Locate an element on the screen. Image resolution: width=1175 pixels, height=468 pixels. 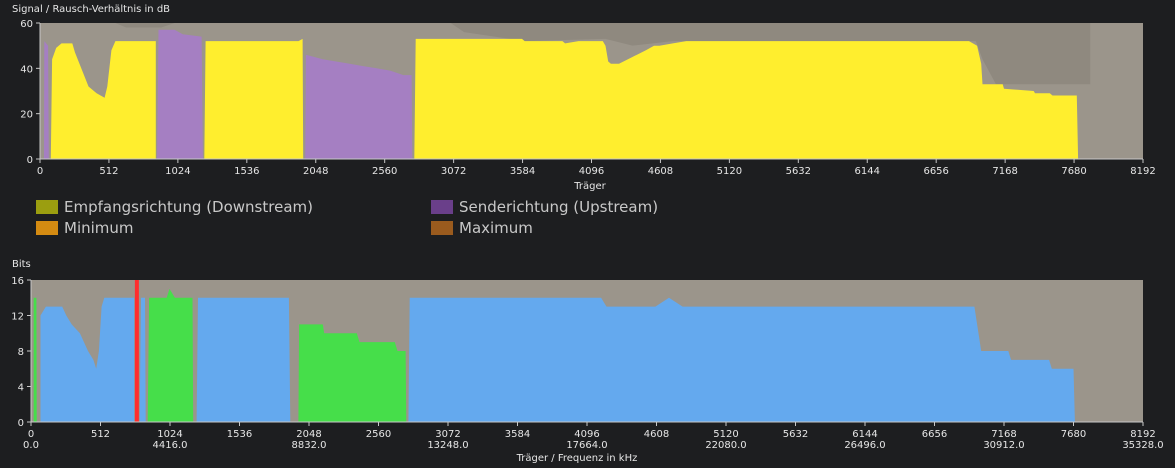
legend-upstream-label: Senderichtung (Upstream) is located at coordinates (559, 207).